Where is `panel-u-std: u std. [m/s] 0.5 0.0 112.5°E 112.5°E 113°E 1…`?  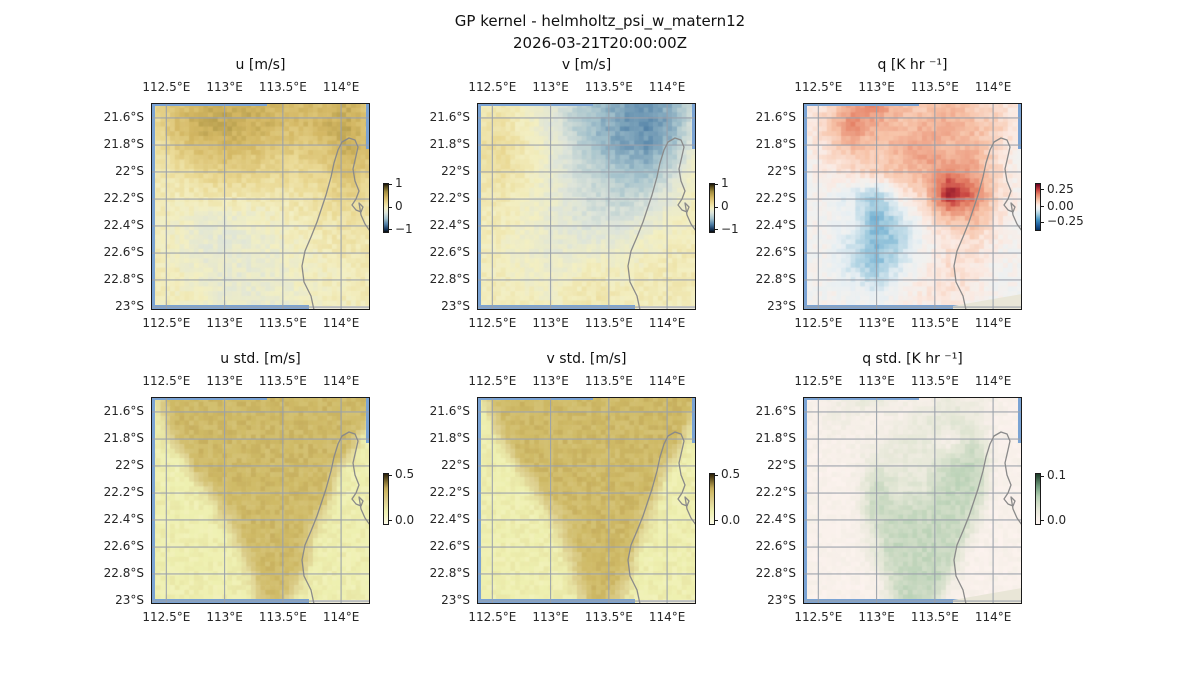
panel-u-std: u std. [m/s] 0.5 0.0 112.5°E 112.5°E 113°E 1… is located at coordinates (259, 487).